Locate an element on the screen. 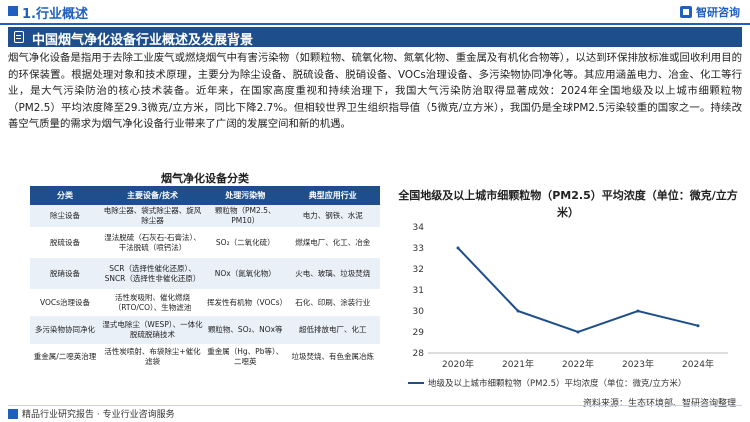 The image size is (750, 422). brand-name: 智研咨询 is located at coordinates (718, 12).